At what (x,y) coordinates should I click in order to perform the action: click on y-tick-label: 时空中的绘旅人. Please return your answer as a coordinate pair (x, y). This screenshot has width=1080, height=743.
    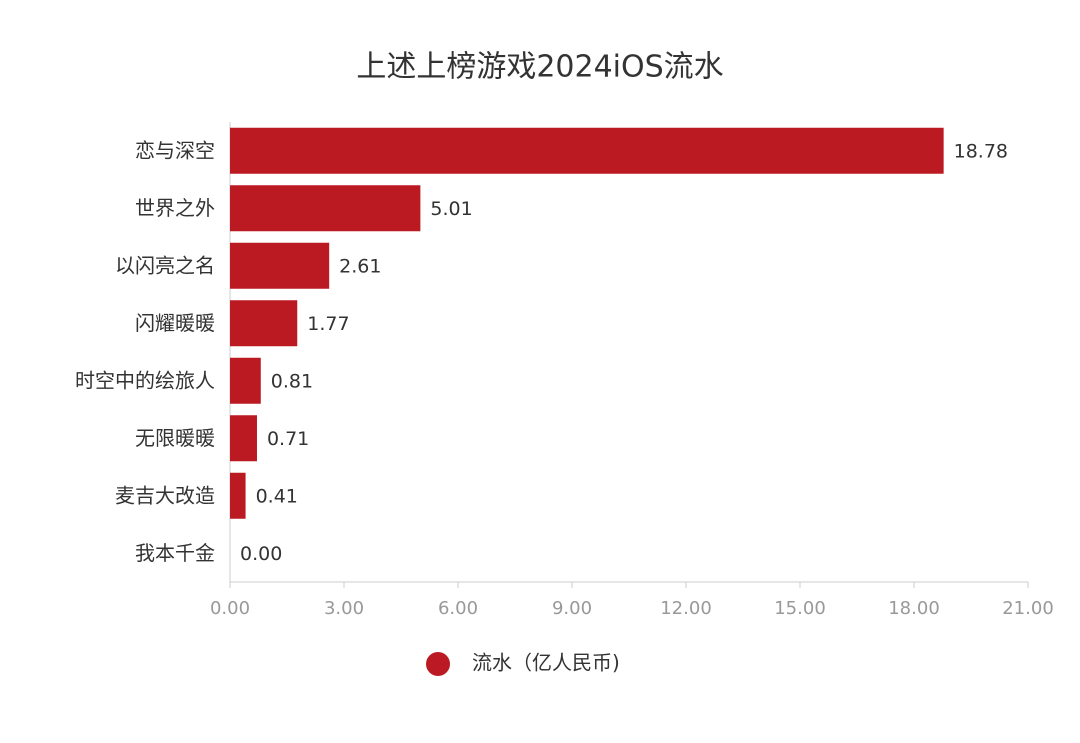
    Looking at the image, I should click on (145, 380).